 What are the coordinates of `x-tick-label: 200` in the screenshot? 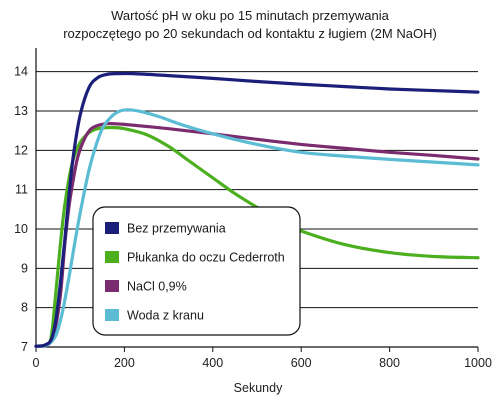 It's located at (124, 363).